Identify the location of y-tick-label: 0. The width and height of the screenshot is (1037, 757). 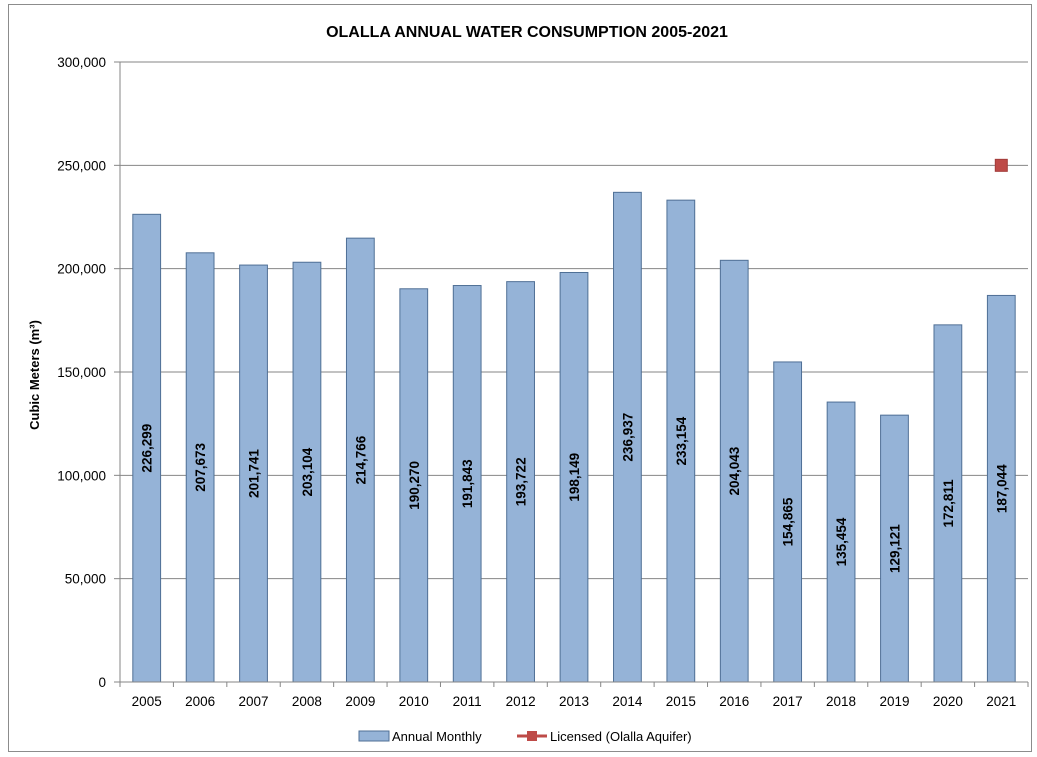
(102, 682).